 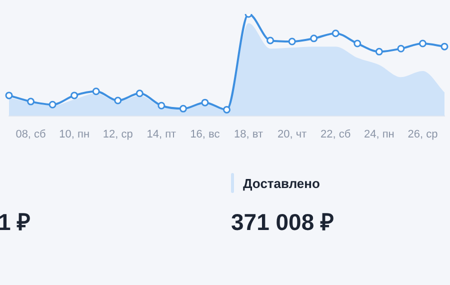 What do you see at coordinates (379, 134) in the screenshot?
I see `x-tick-label: 24, пн` at bounding box center [379, 134].